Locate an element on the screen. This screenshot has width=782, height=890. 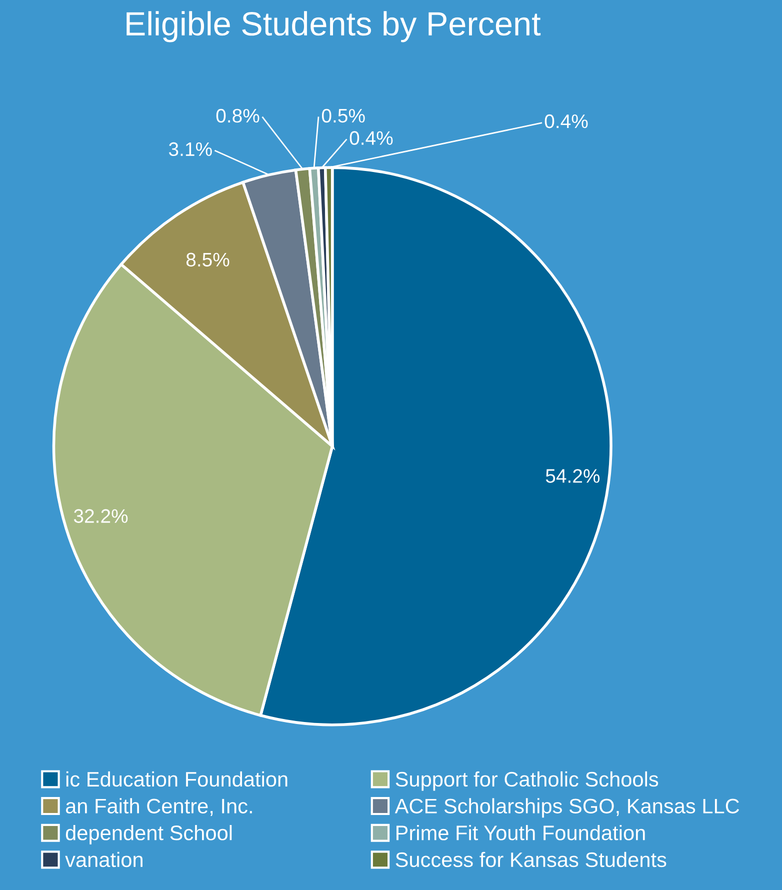
data-label: 0.8% is located at coordinates (238, 115).